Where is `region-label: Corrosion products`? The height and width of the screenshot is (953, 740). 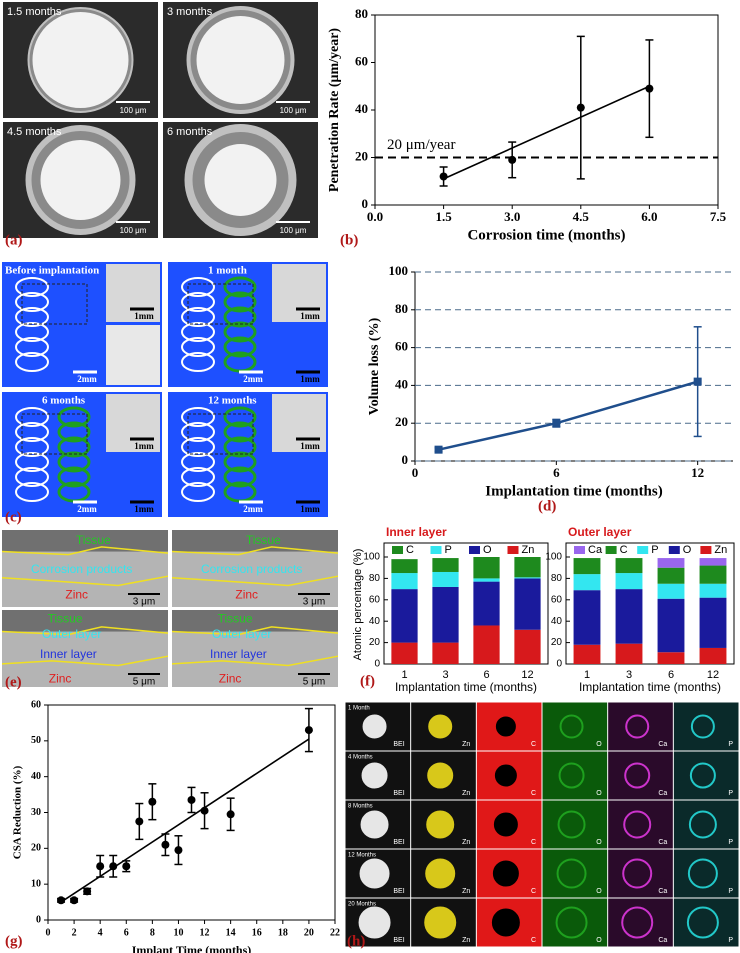 region-label: Corrosion products is located at coordinates (251, 569).